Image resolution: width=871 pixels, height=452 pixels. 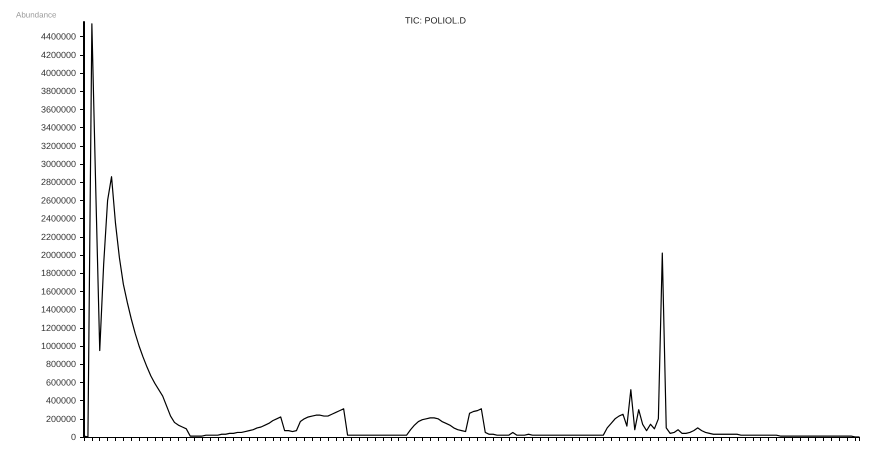 What do you see at coordinates (58, 345) in the screenshot?
I see `y-tick-label: 1000000` at bounding box center [58, 345].